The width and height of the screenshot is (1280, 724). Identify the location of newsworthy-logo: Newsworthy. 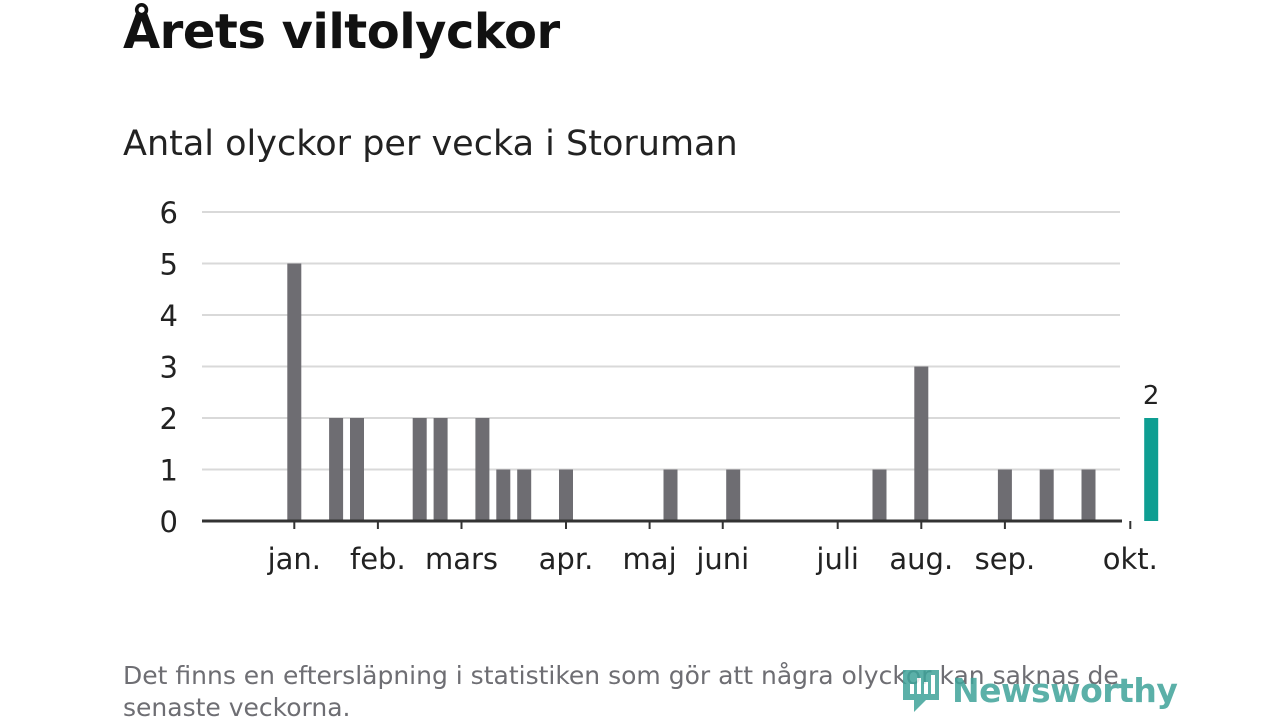
(1039, 690).